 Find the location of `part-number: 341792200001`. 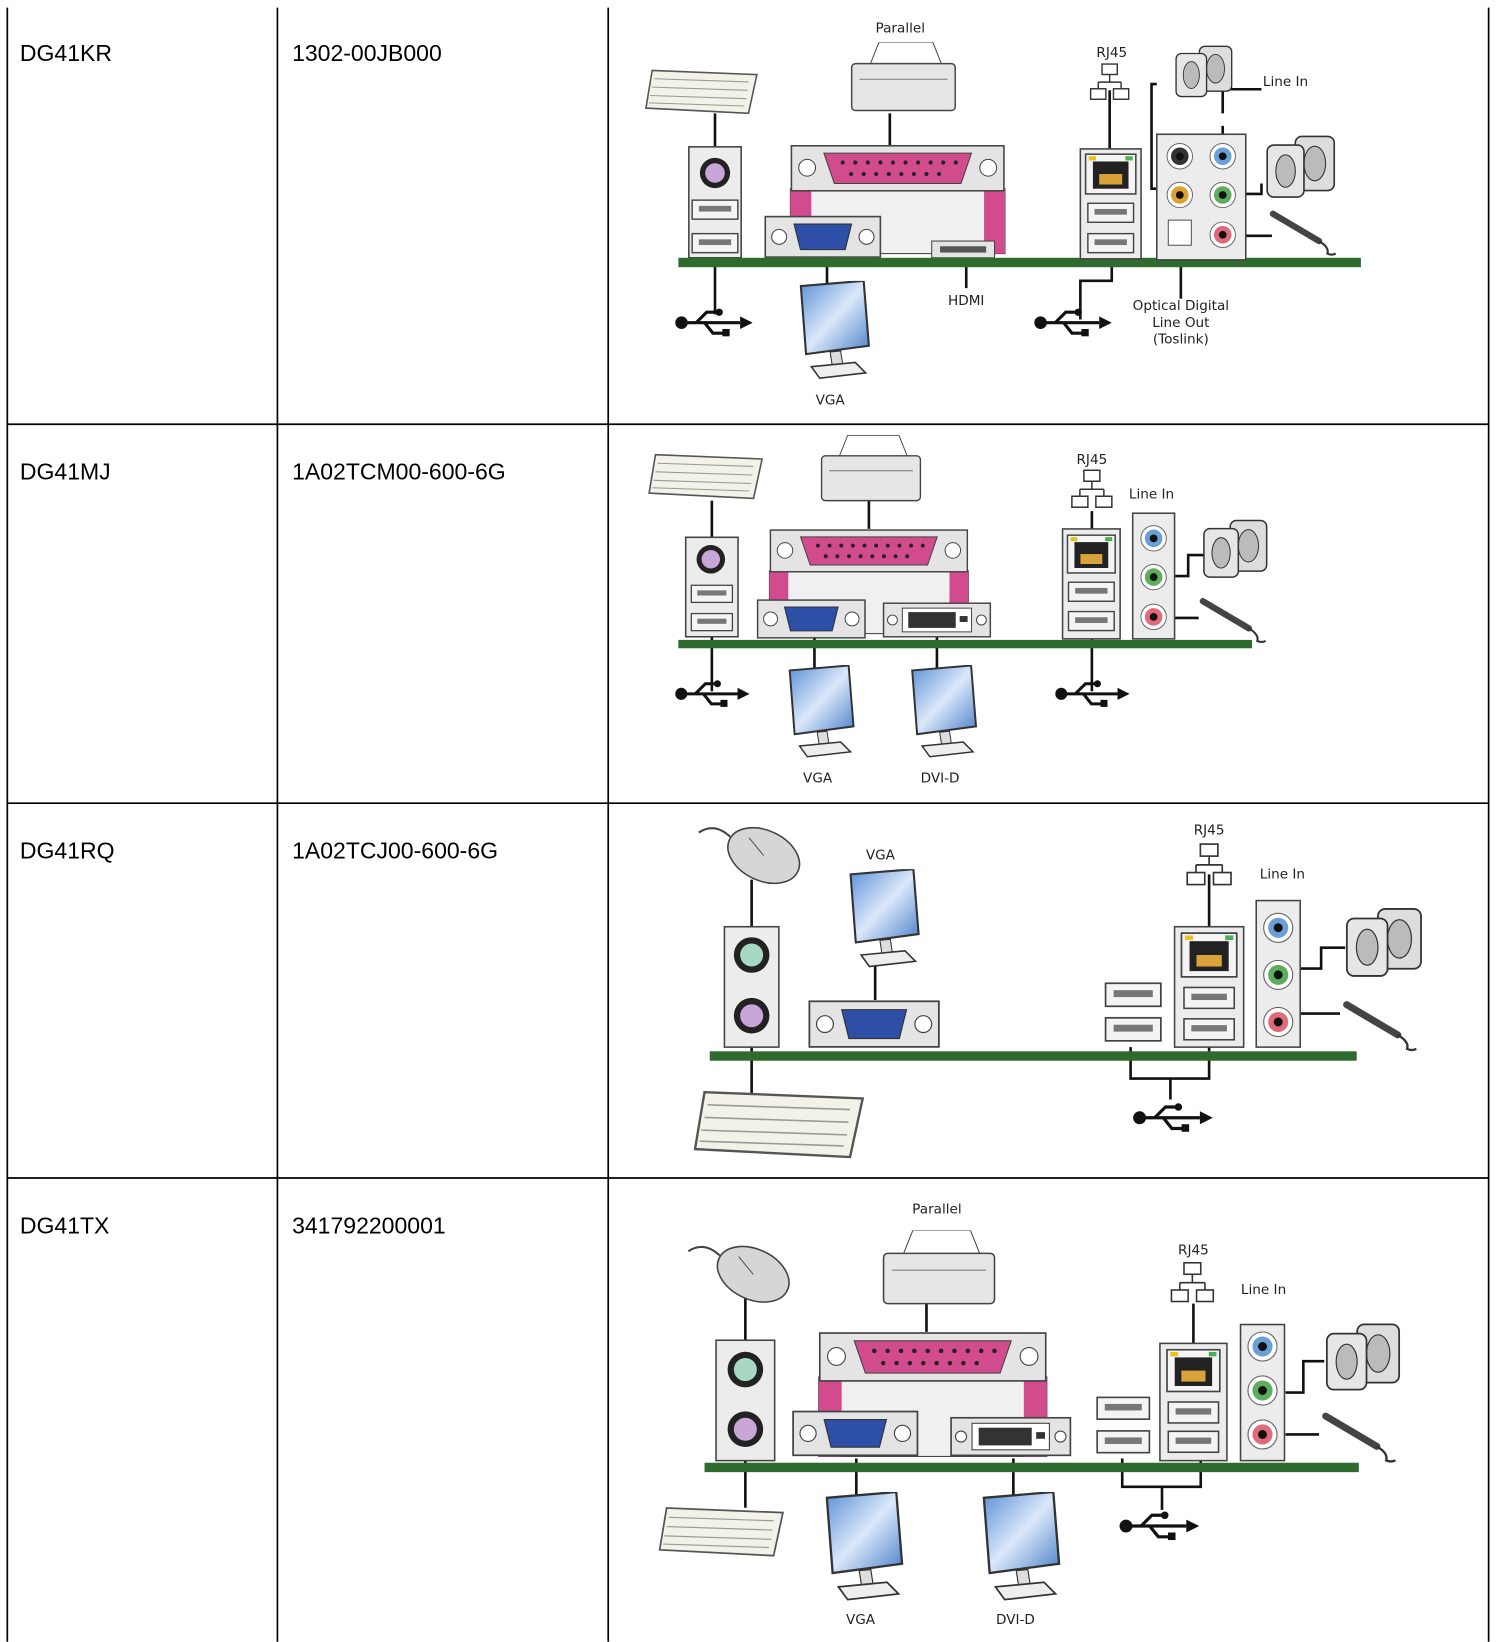

part-number: 341792200001 is located at coordinates (369, 1225).